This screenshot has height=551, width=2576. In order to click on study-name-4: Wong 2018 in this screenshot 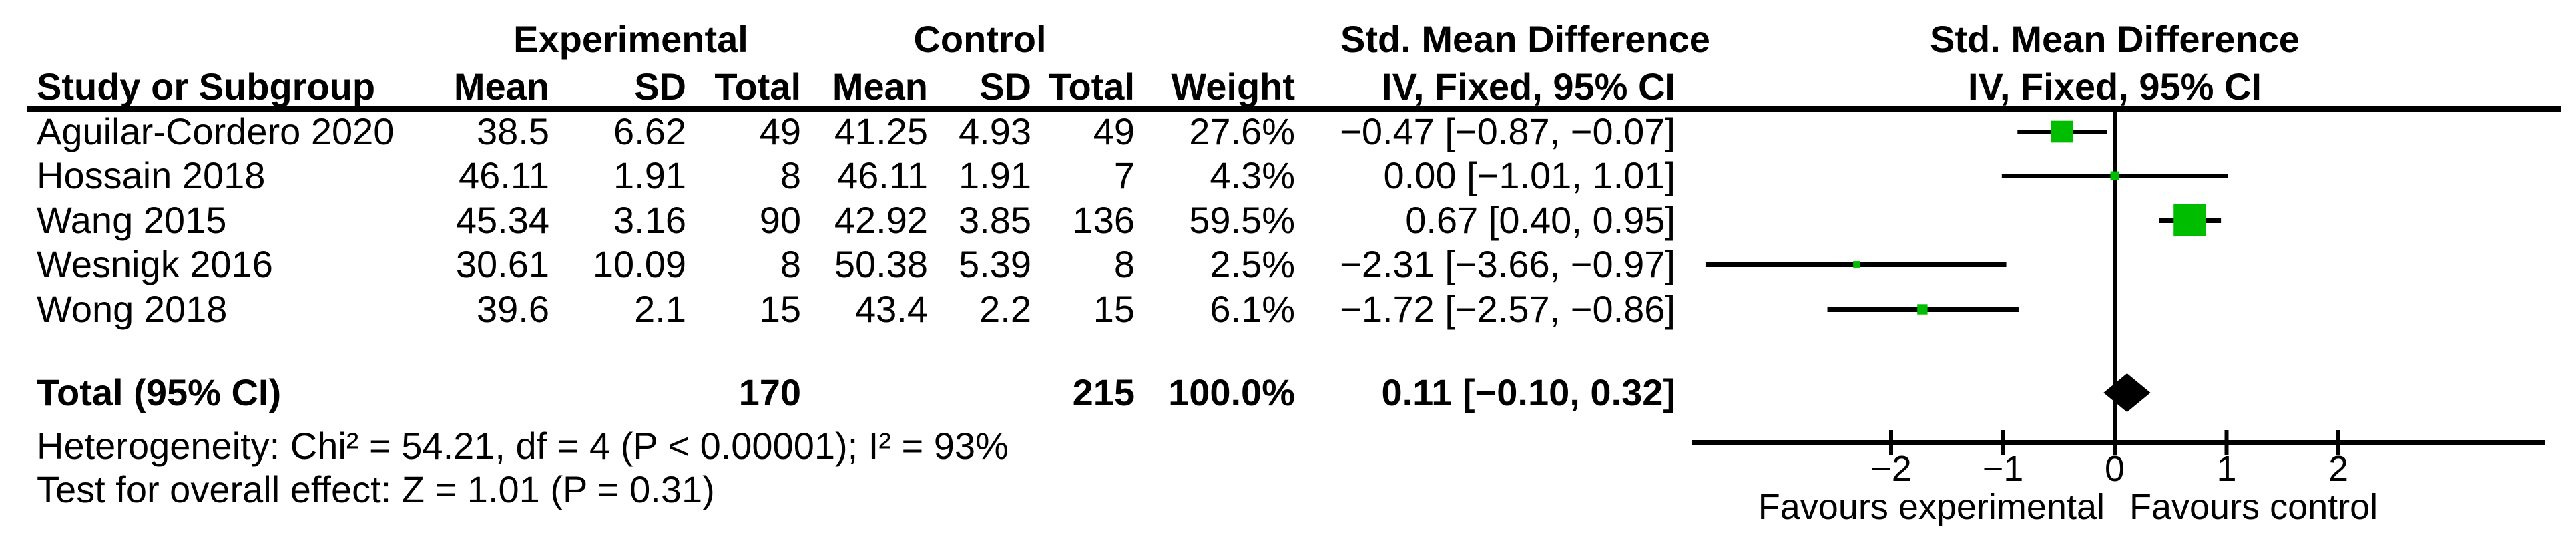, I will do `click(132, 309)`.